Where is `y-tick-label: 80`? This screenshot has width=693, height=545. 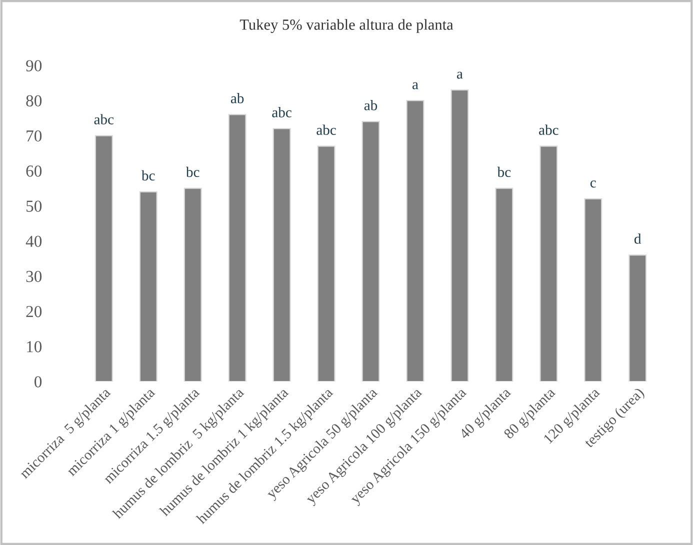 y-tick-label: 80 is located at coordinates (34, 100).